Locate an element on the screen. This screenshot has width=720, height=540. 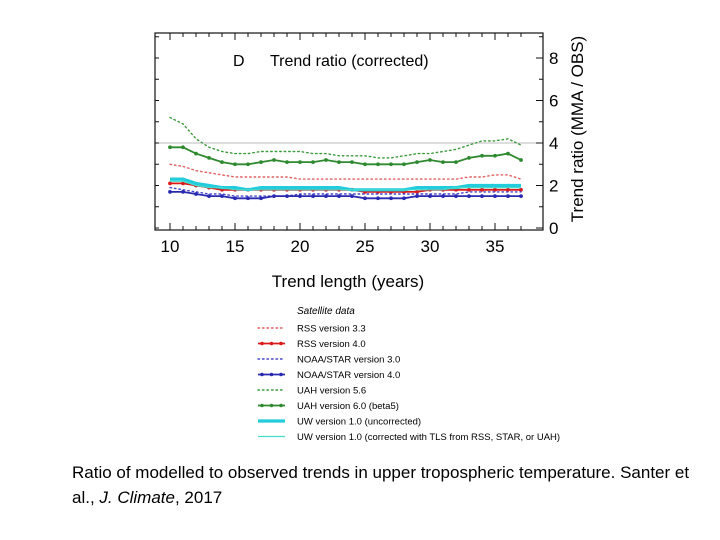
y-tick-label: 6 is located at coordinates (553, 101).